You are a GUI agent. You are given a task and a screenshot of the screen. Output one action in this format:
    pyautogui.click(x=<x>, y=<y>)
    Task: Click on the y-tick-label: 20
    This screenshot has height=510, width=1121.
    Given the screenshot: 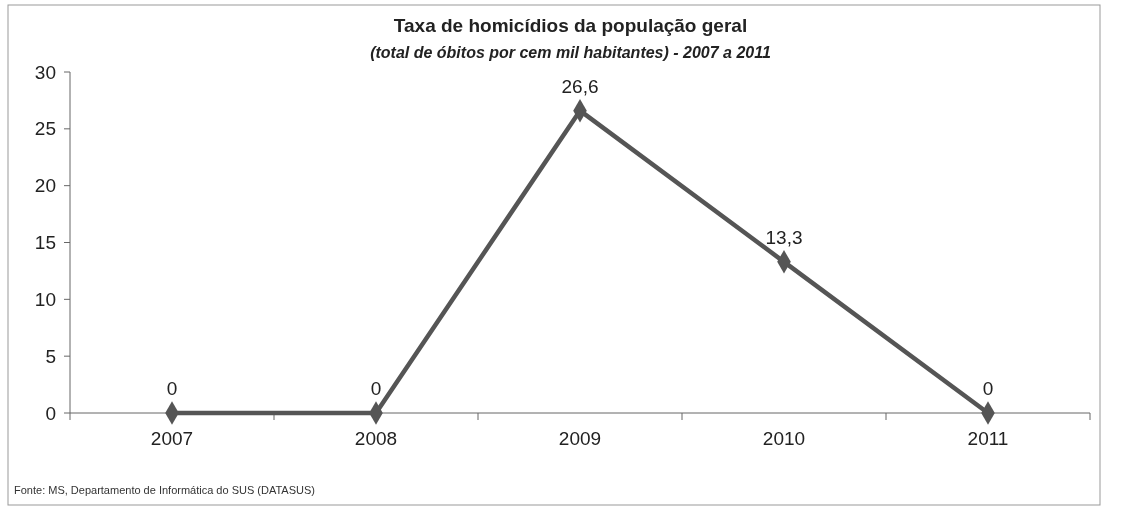 What is the action you would take?
    pyautogui.click(x=45, y=186)
    